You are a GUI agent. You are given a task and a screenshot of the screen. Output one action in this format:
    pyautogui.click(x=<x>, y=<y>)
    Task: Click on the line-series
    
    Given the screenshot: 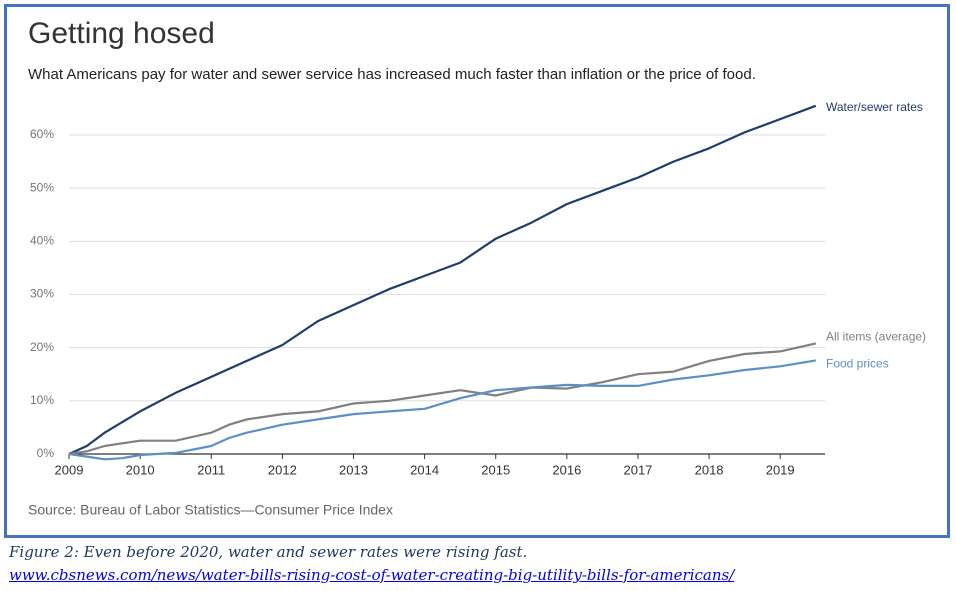 What is the action you would take?
    pyautogui.click(x=442, y=410)
    